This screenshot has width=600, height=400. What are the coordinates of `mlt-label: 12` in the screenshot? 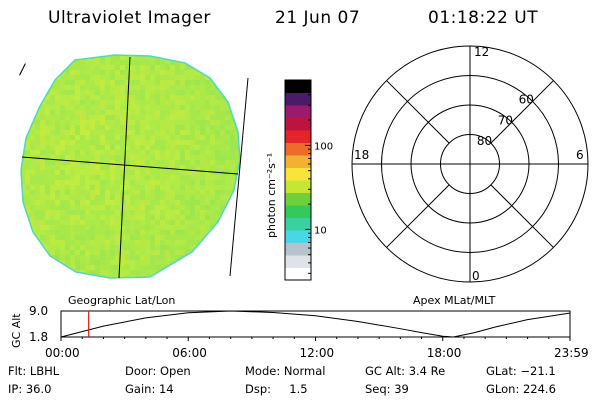 It's located at (481, 52).